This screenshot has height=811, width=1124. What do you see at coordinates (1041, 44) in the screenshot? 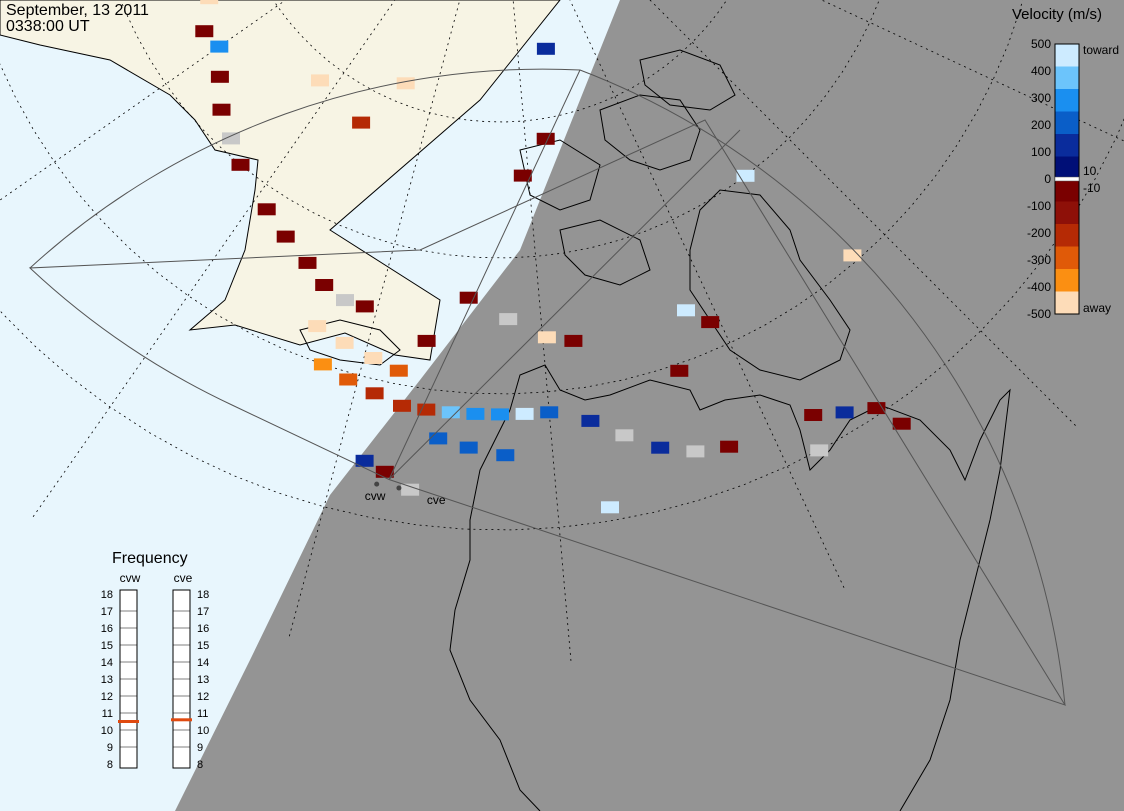
I see `legend-tick-label: 500` at bounding box center [1041, 44].